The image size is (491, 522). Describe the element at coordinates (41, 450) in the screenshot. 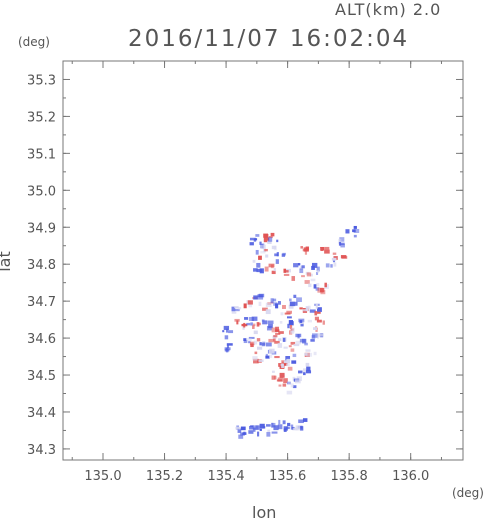

I see `y-tick-label: 34.3` at that location.